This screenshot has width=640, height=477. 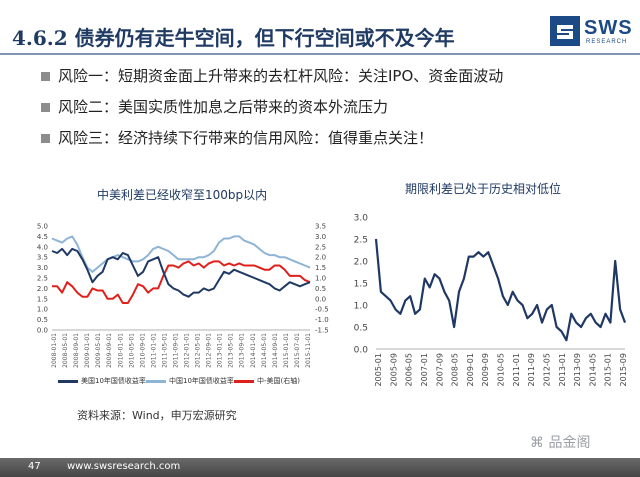 I want to click on y-tick-label: 3.0, so click(x=361, y=219).